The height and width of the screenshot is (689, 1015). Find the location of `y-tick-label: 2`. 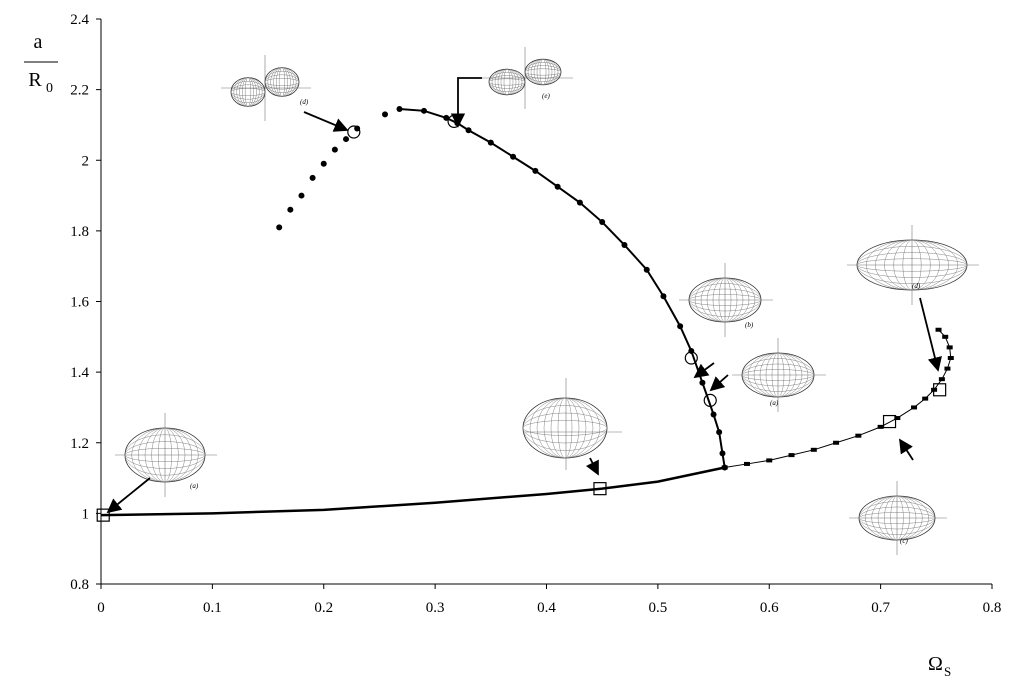

y-tick-label: 2 is located at coordinates (86, 161).